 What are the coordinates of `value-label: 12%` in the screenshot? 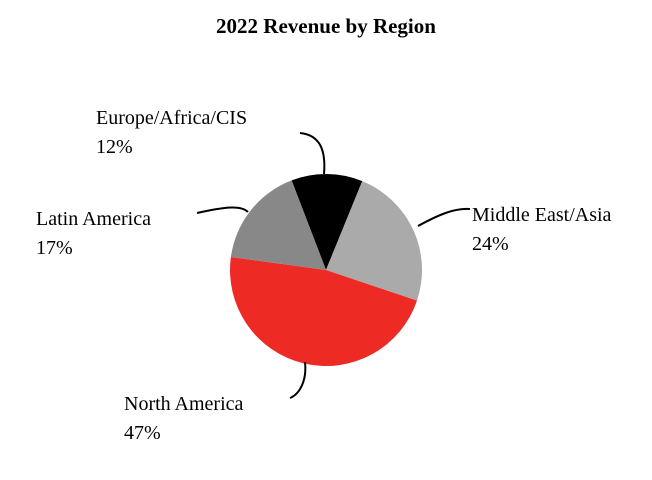 It's located at (114, 147).